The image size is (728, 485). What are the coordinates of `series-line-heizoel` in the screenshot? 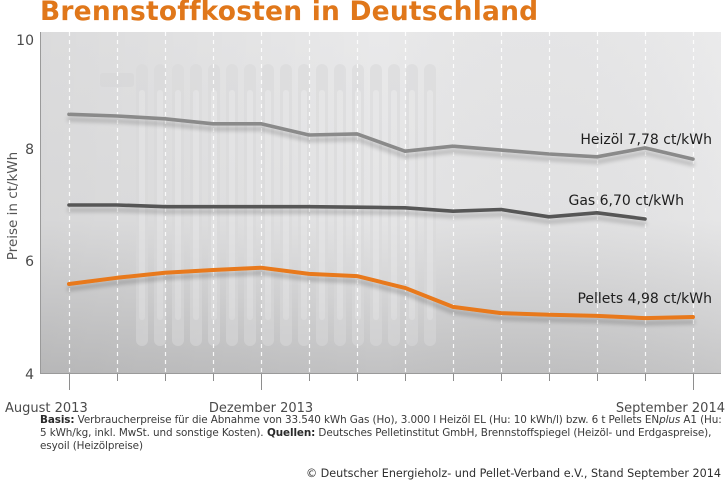 It's located at (381, 136).